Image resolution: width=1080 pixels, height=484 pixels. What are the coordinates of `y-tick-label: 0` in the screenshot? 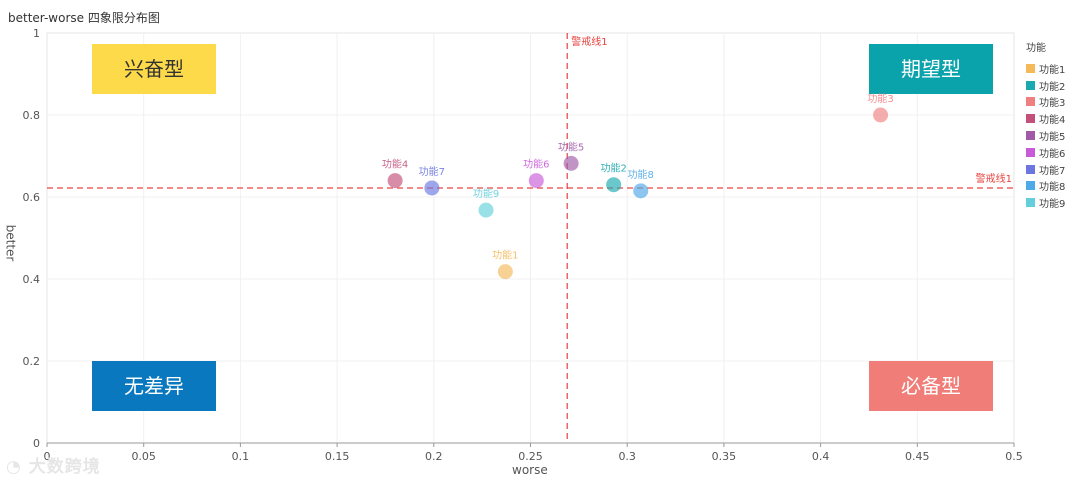 It's located at (36, 443).